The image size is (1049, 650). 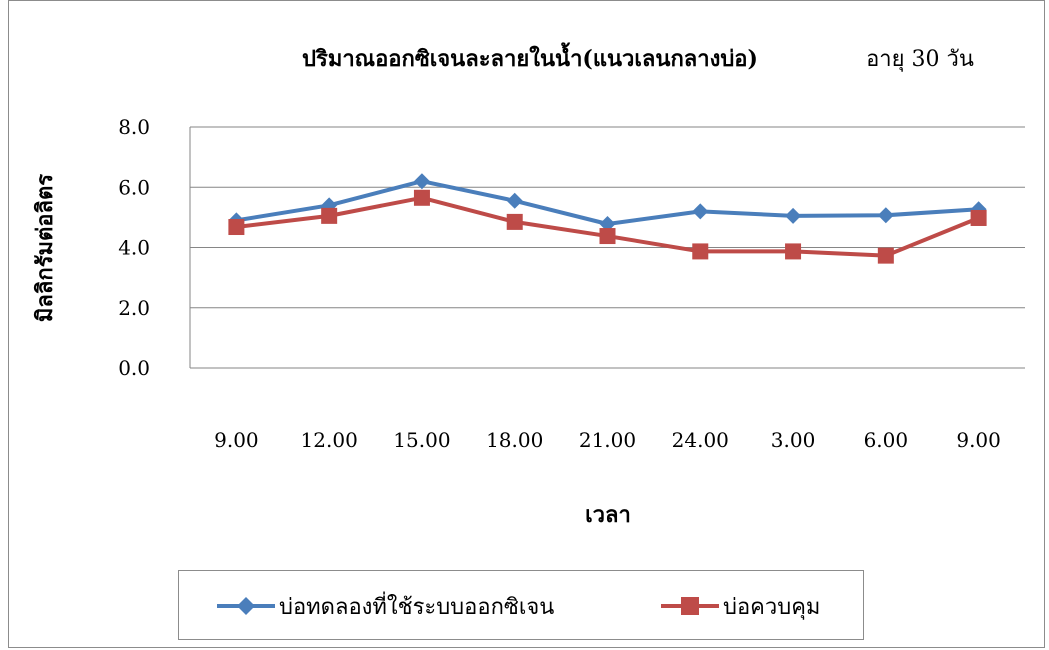 What do you see at coordinates (134, 308) in the screenshot?
I see `y-tick-label: 2.0` at bounding box center [134, 308].